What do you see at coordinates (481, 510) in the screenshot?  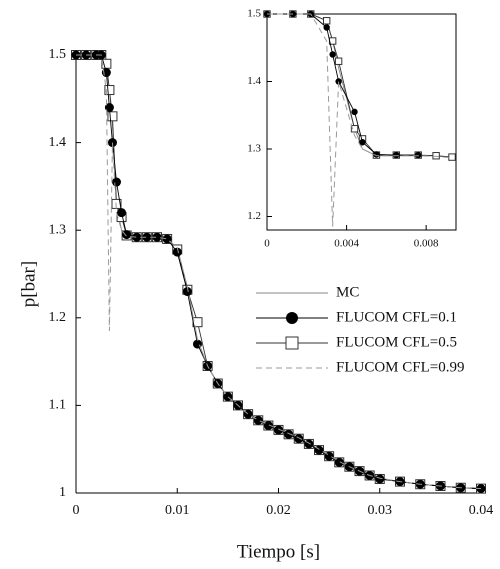 I see `x-tick-label: 0.04` at bounding box center [481, 510].